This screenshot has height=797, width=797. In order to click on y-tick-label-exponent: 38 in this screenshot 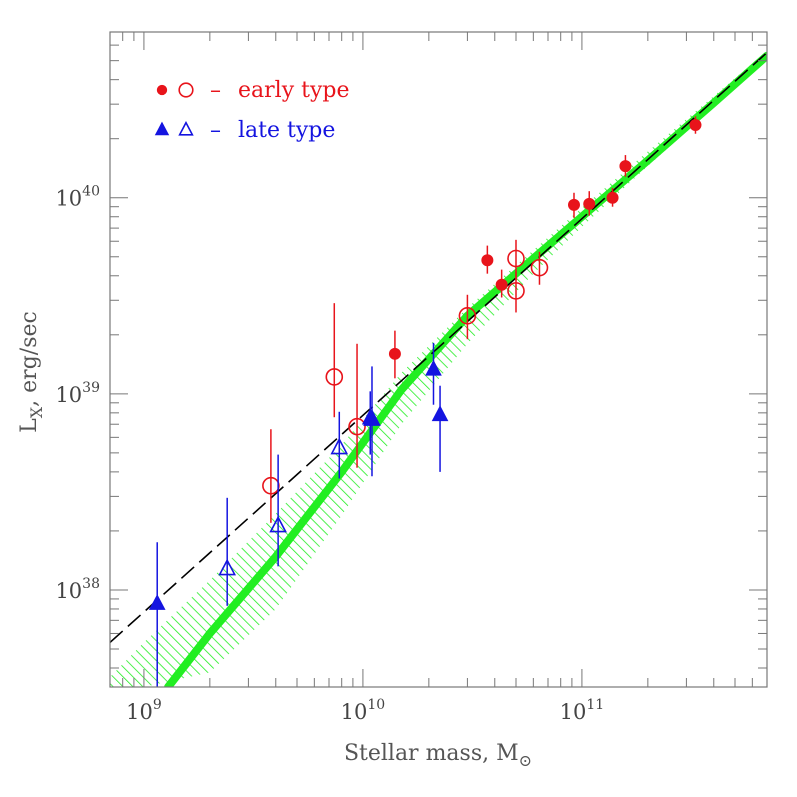, I will do `click(91, 584)`.